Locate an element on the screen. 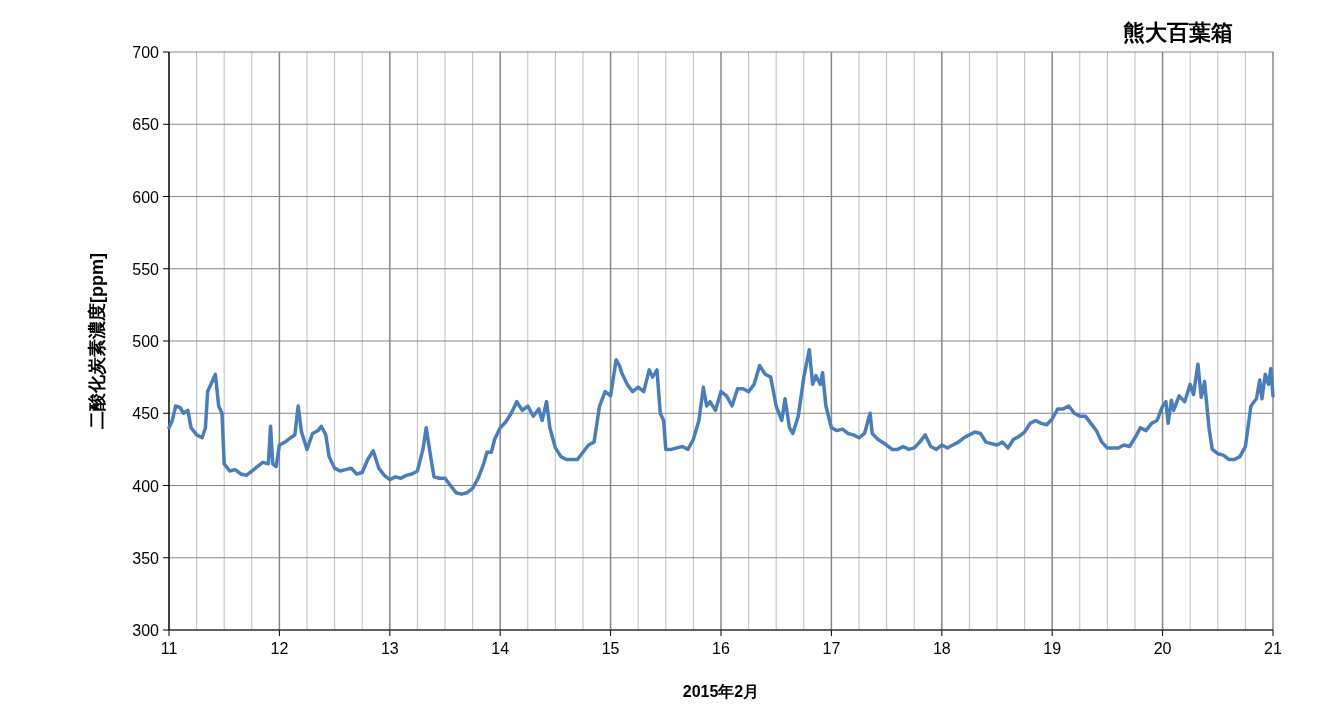 This screenshot has height=715, width=1341. x-tick-label: 17 is located at coordinates (831, 648).